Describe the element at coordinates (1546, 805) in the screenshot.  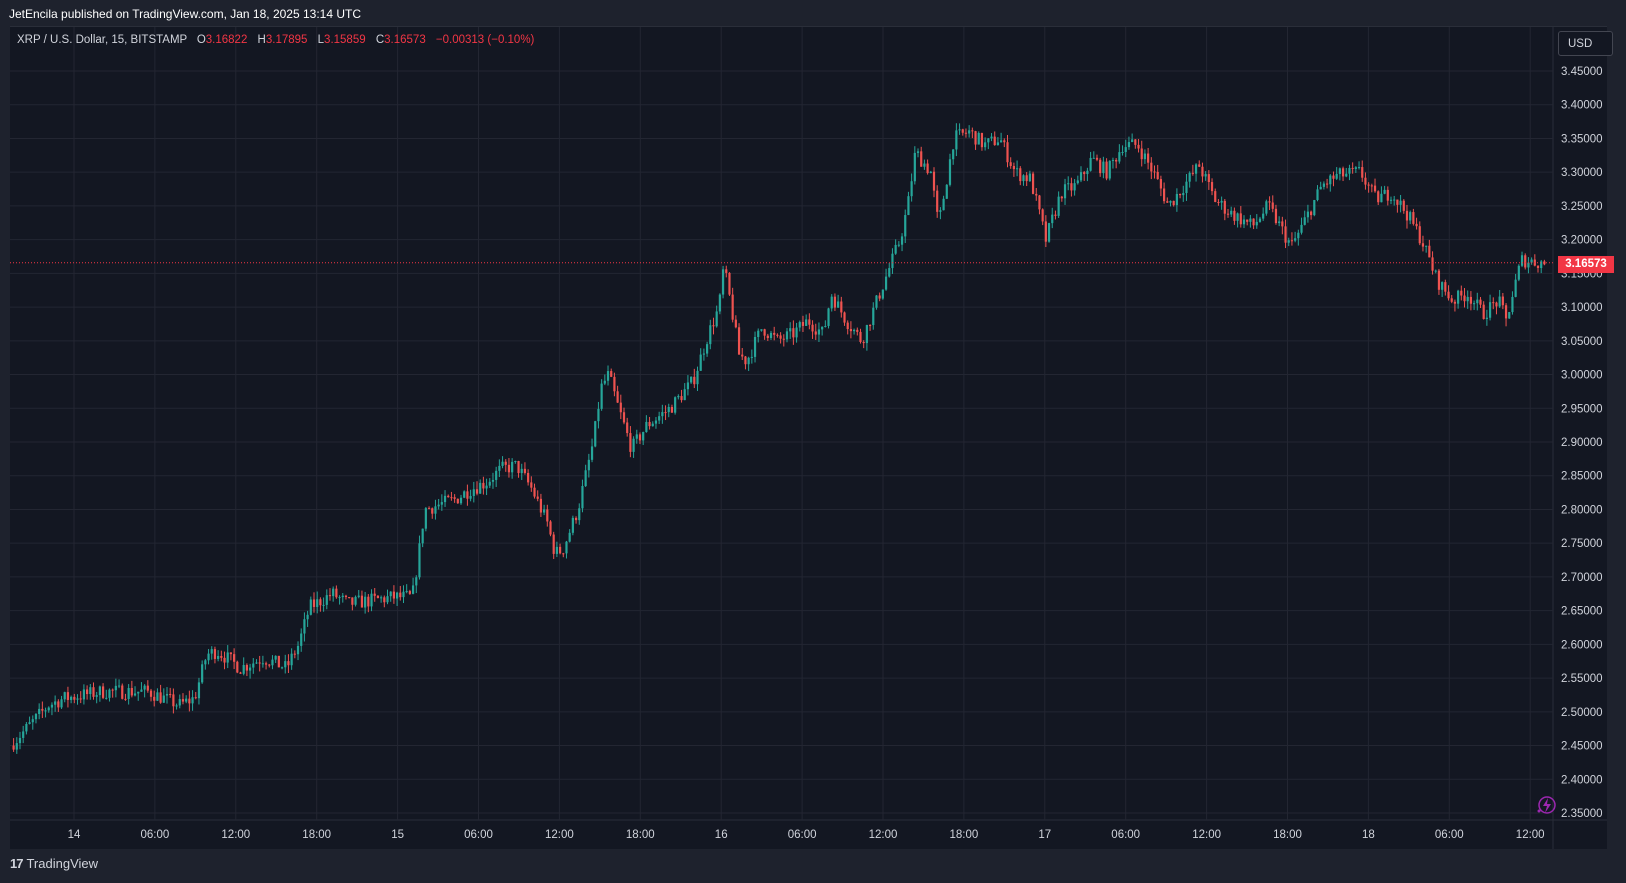
I see `lightning-icon` at that location.